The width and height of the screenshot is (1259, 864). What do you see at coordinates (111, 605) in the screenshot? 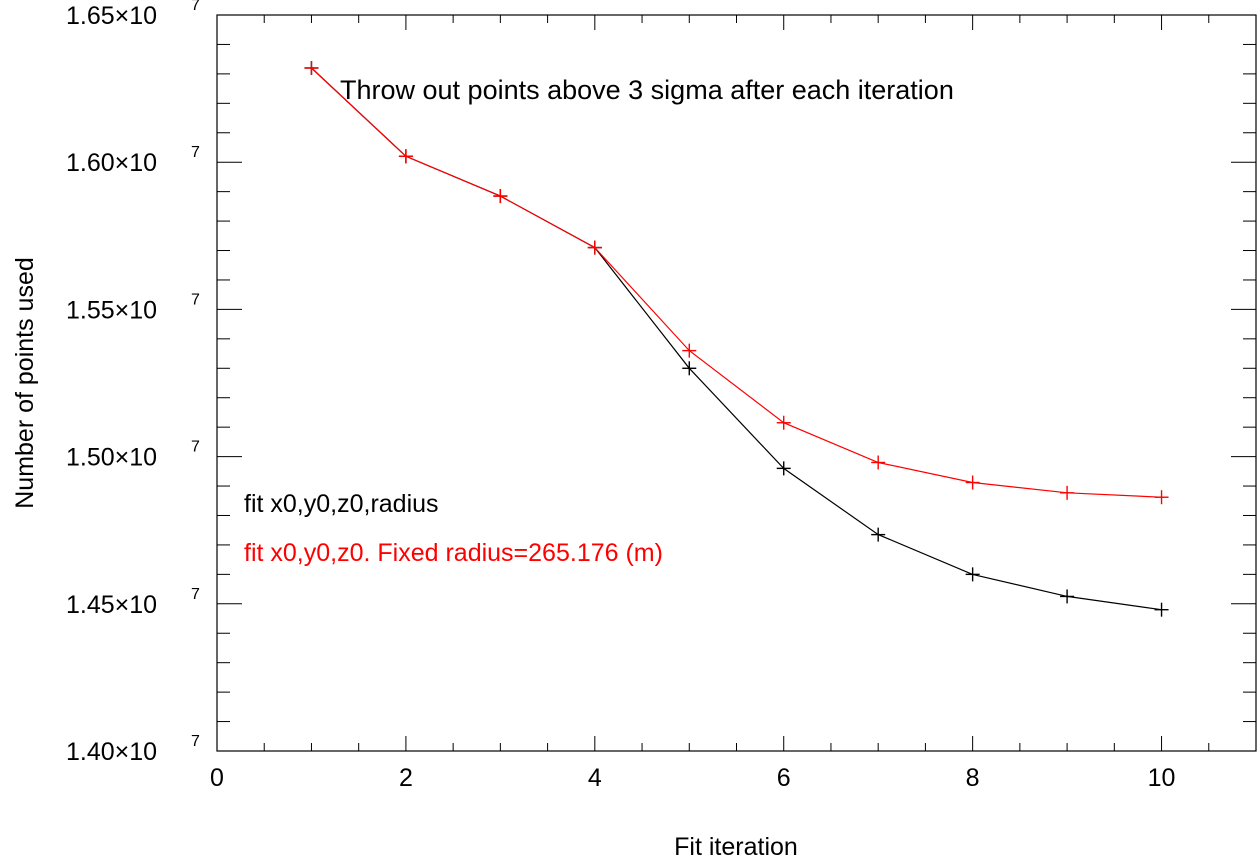
I see `y-tick-label: 1.45×10` at bounding box center [111, 605].